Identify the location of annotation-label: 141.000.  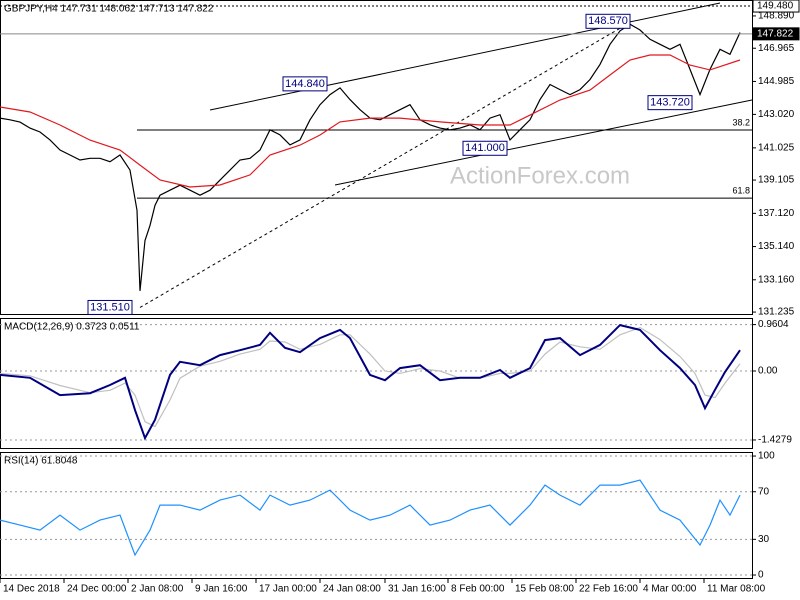
(485, 148).